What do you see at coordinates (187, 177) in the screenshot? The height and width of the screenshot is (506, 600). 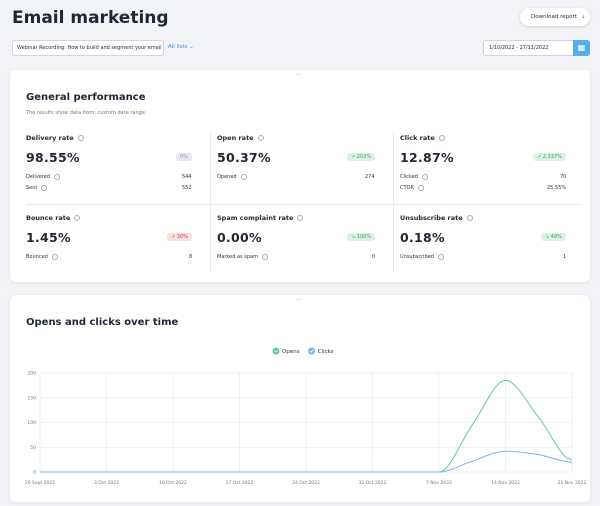 I see `detail-value: 544` at bounding box center [187, 177].